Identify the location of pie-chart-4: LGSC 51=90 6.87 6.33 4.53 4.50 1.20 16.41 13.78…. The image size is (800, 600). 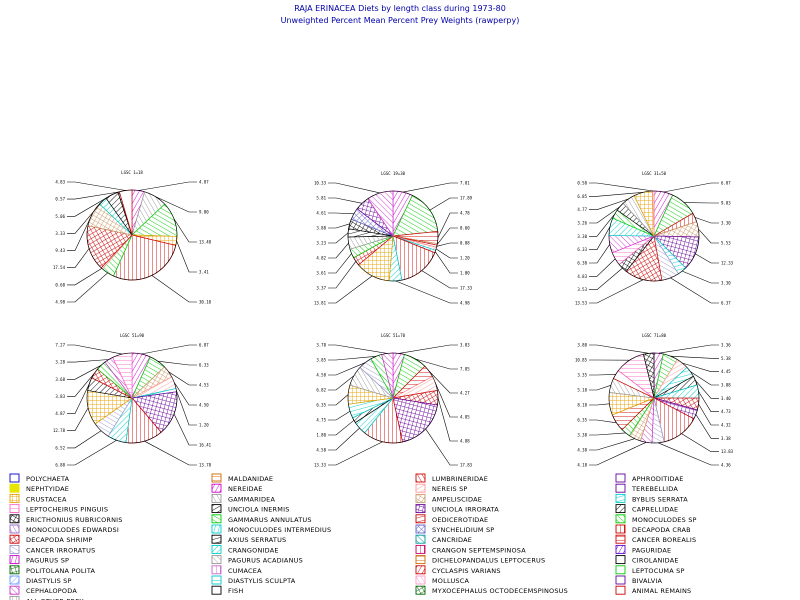
(132, 400).